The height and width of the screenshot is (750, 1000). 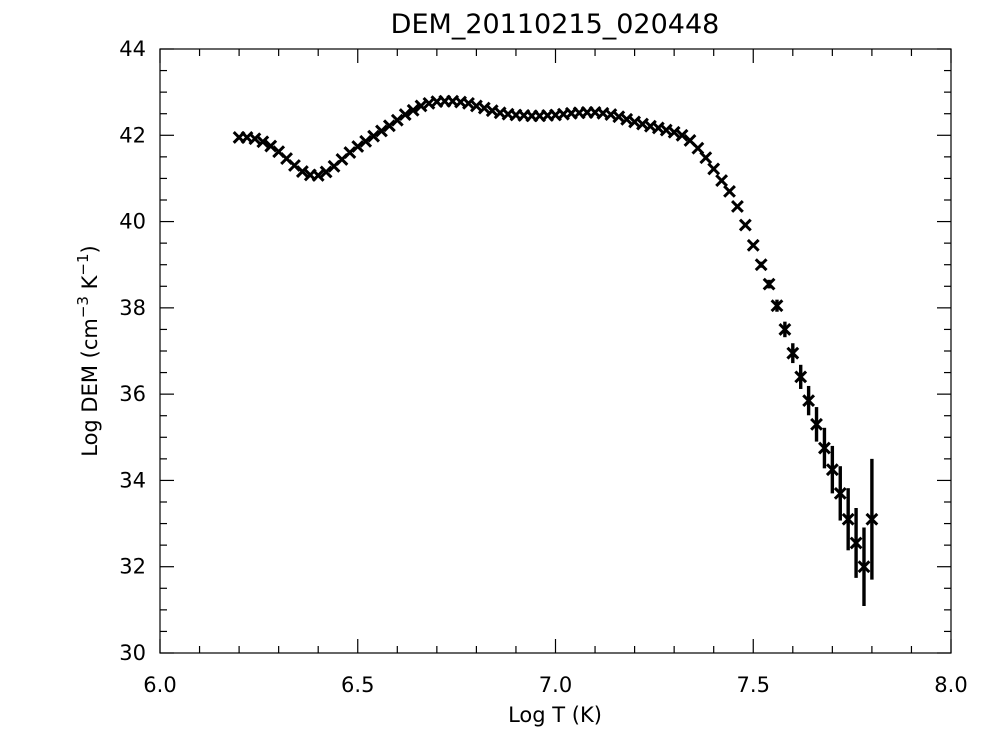 What do you see at coordinates (132, 308) in the screenshot?
I see `y-tick-label: 38` at bounding box center [132, 308].